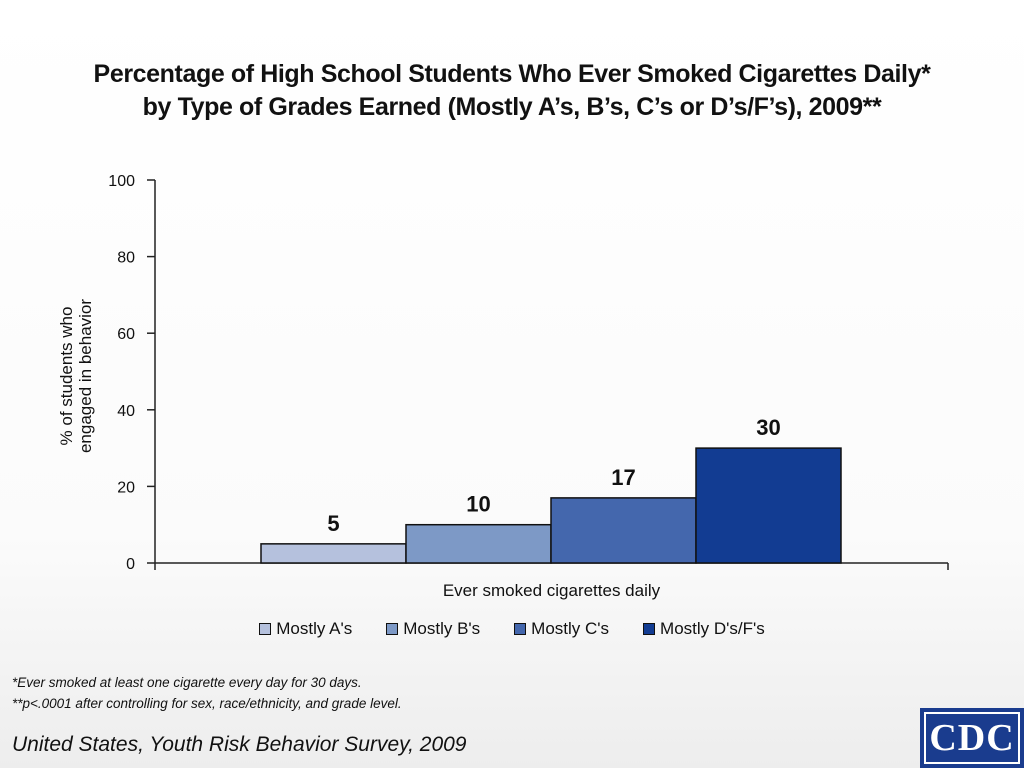 This screenshot has width=1024, height=768. I want to click on data-label-mostly-b-s: 10, so click(478, 504).